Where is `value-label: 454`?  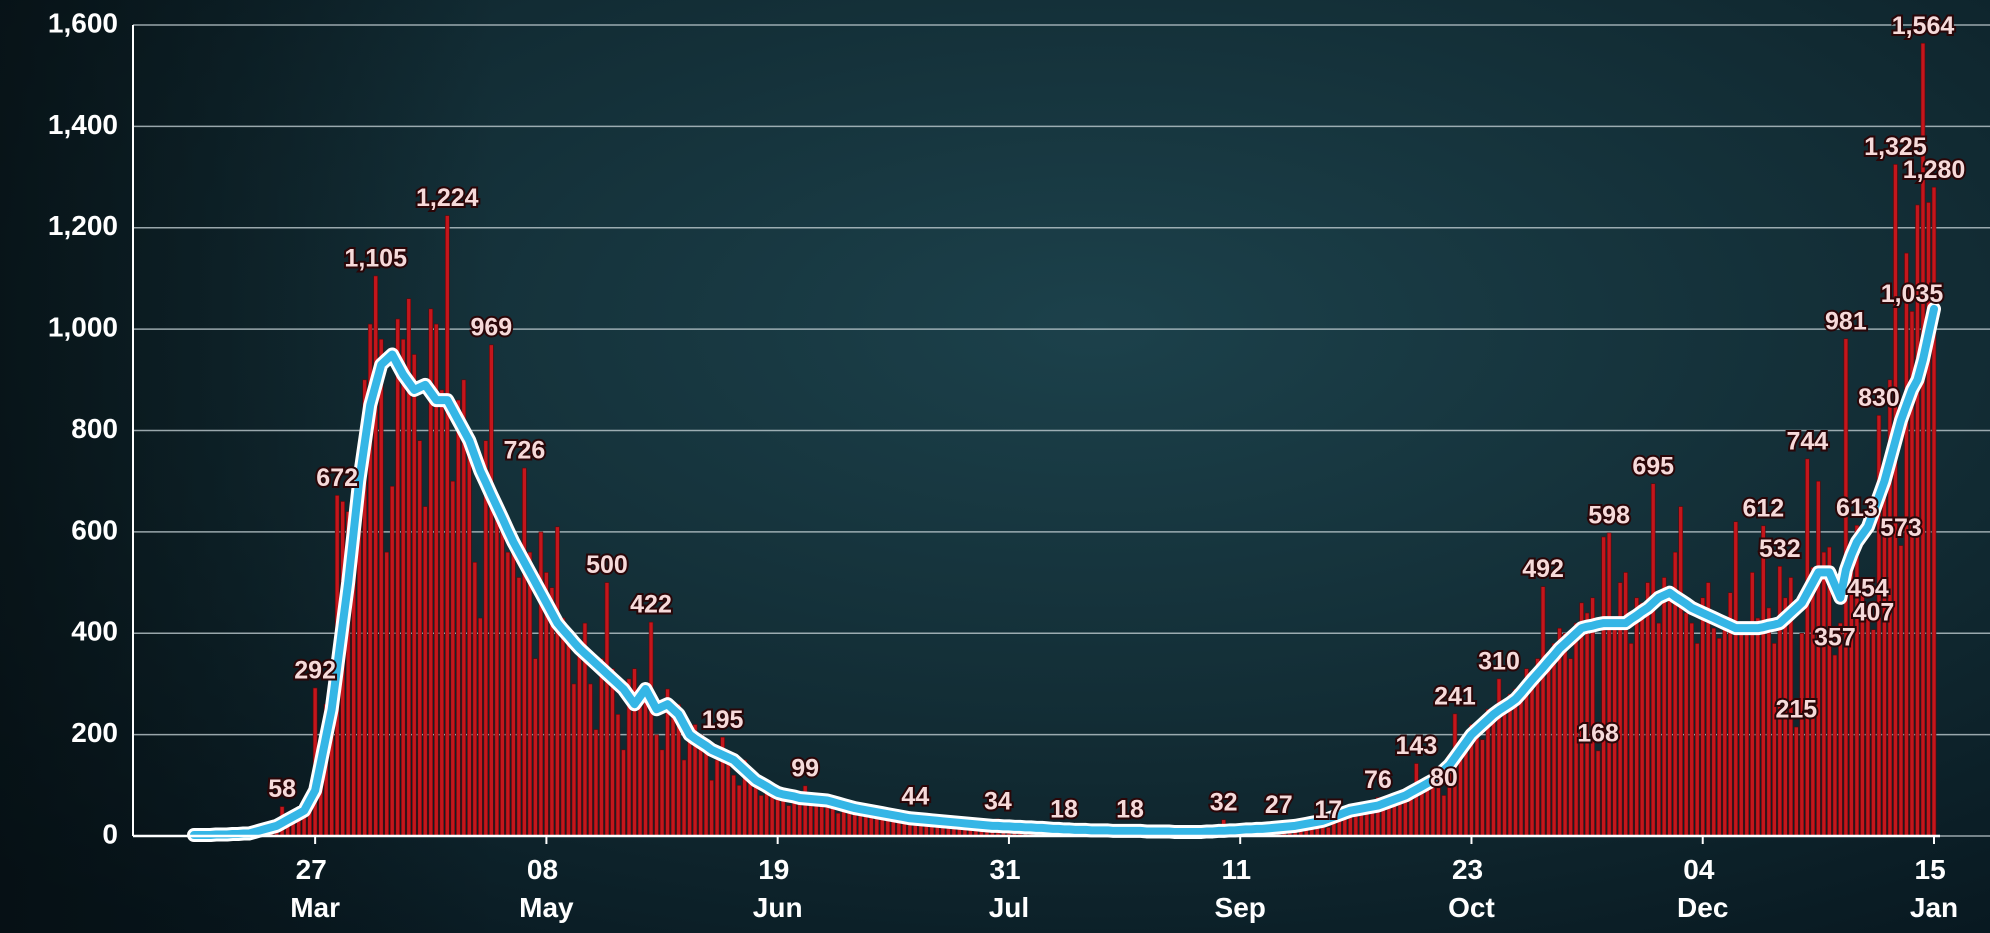 value-label: 454 is located at coordinates (1868, 588).